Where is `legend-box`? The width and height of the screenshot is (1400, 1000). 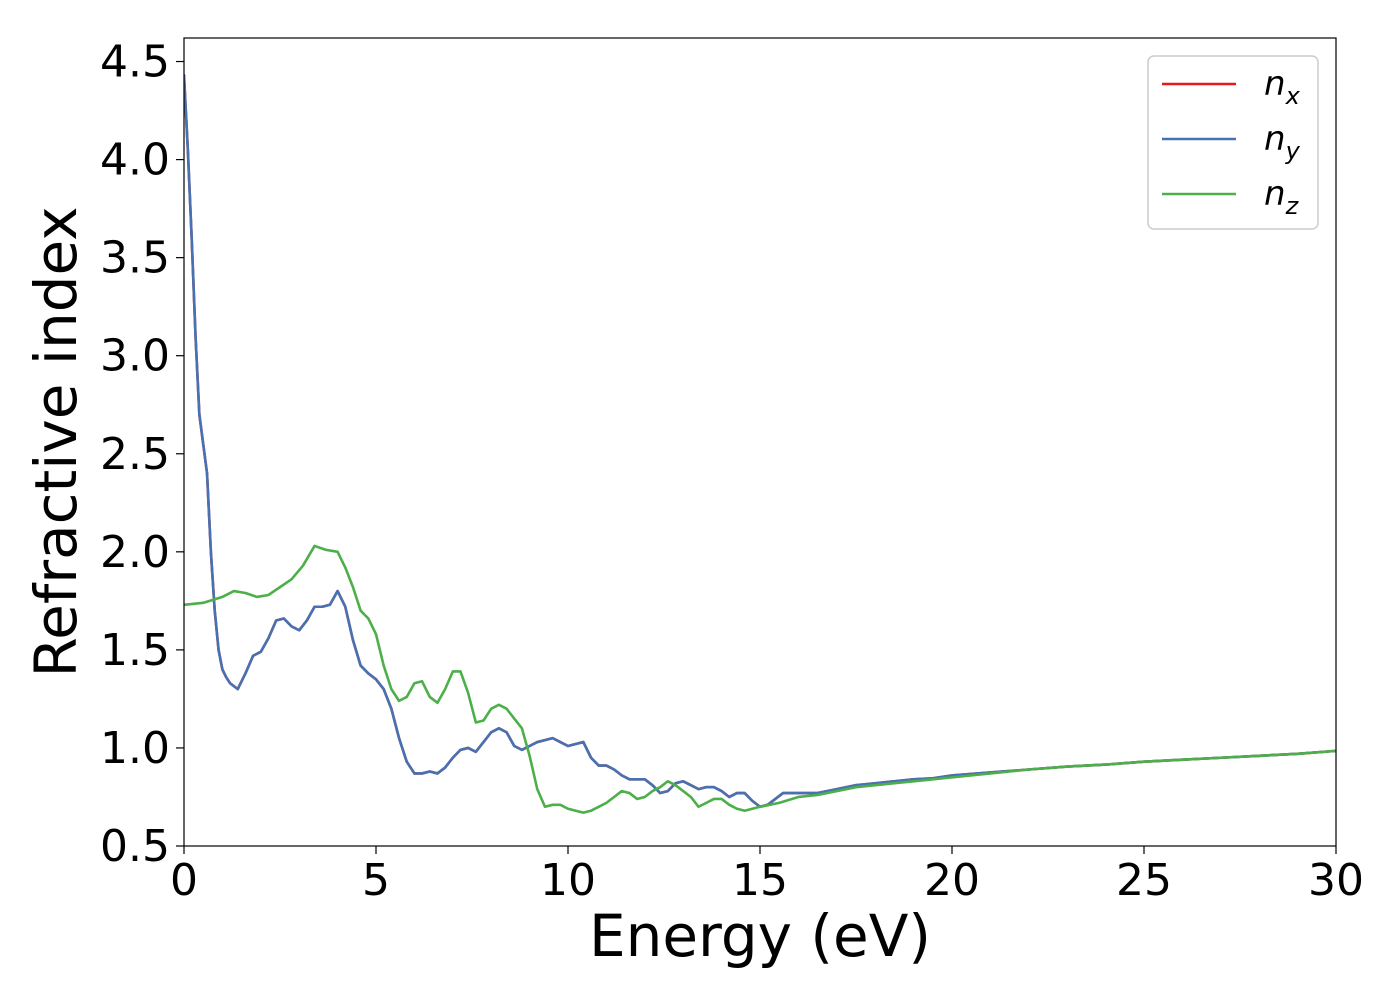
legend-box is located at coordinates (1233, 142).